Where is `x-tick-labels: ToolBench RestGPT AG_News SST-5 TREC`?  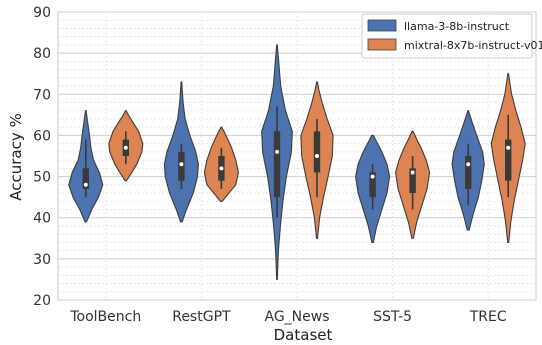 x-tick-labels: ToolBench RestGPT AG_News SST-5 TREC is located at coordinates (288, 317).